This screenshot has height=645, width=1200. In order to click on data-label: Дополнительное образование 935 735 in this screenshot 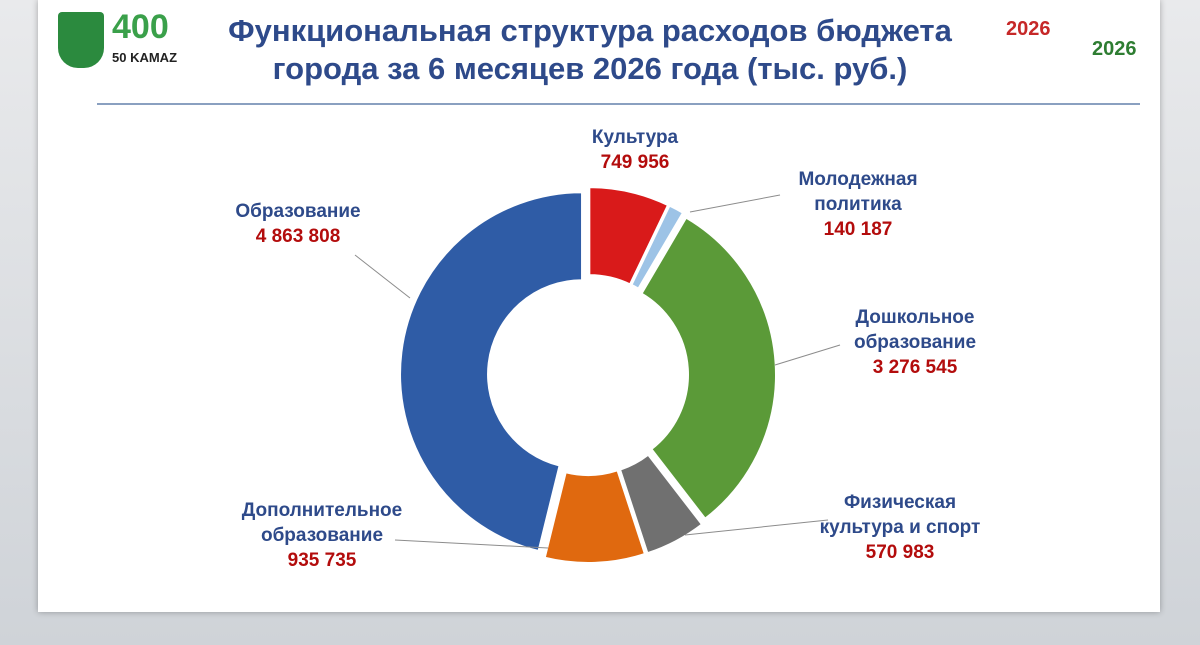, I will do `click(322, 535)`.